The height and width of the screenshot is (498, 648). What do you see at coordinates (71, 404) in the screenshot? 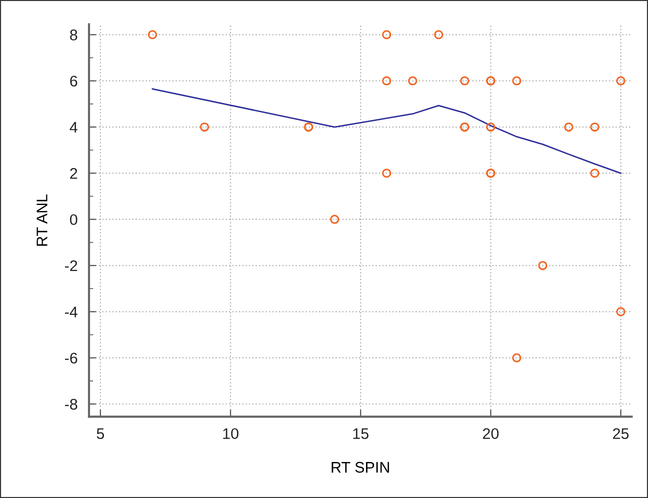
I see `y-tick-label: -8` at bounding box center [71, 404].